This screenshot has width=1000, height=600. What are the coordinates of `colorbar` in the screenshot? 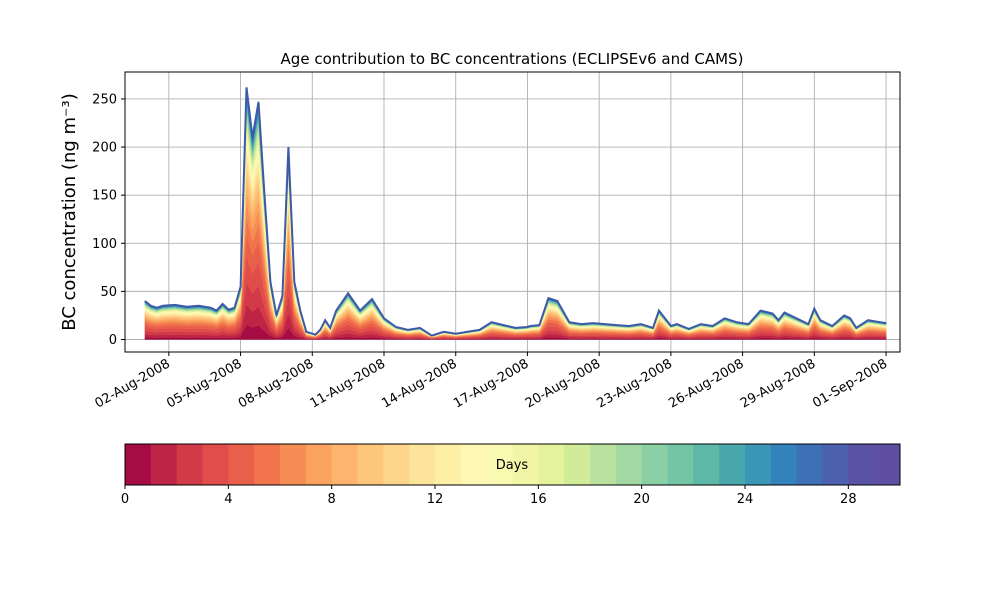 It's located at (512, 464).